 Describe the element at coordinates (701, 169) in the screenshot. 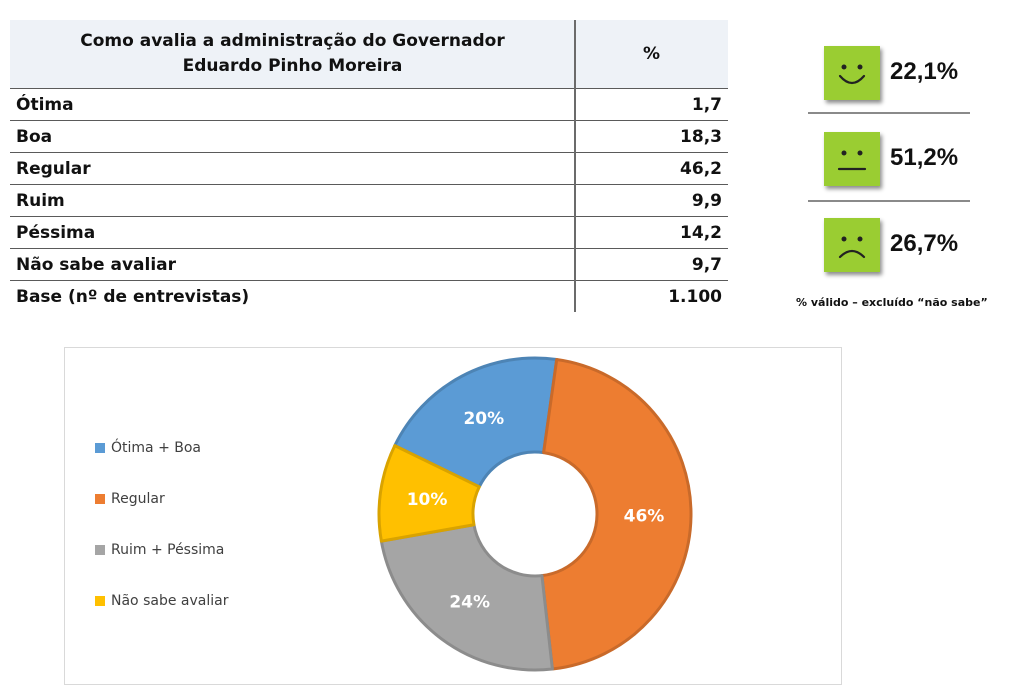

I see `row-value: 46,2` at that location.